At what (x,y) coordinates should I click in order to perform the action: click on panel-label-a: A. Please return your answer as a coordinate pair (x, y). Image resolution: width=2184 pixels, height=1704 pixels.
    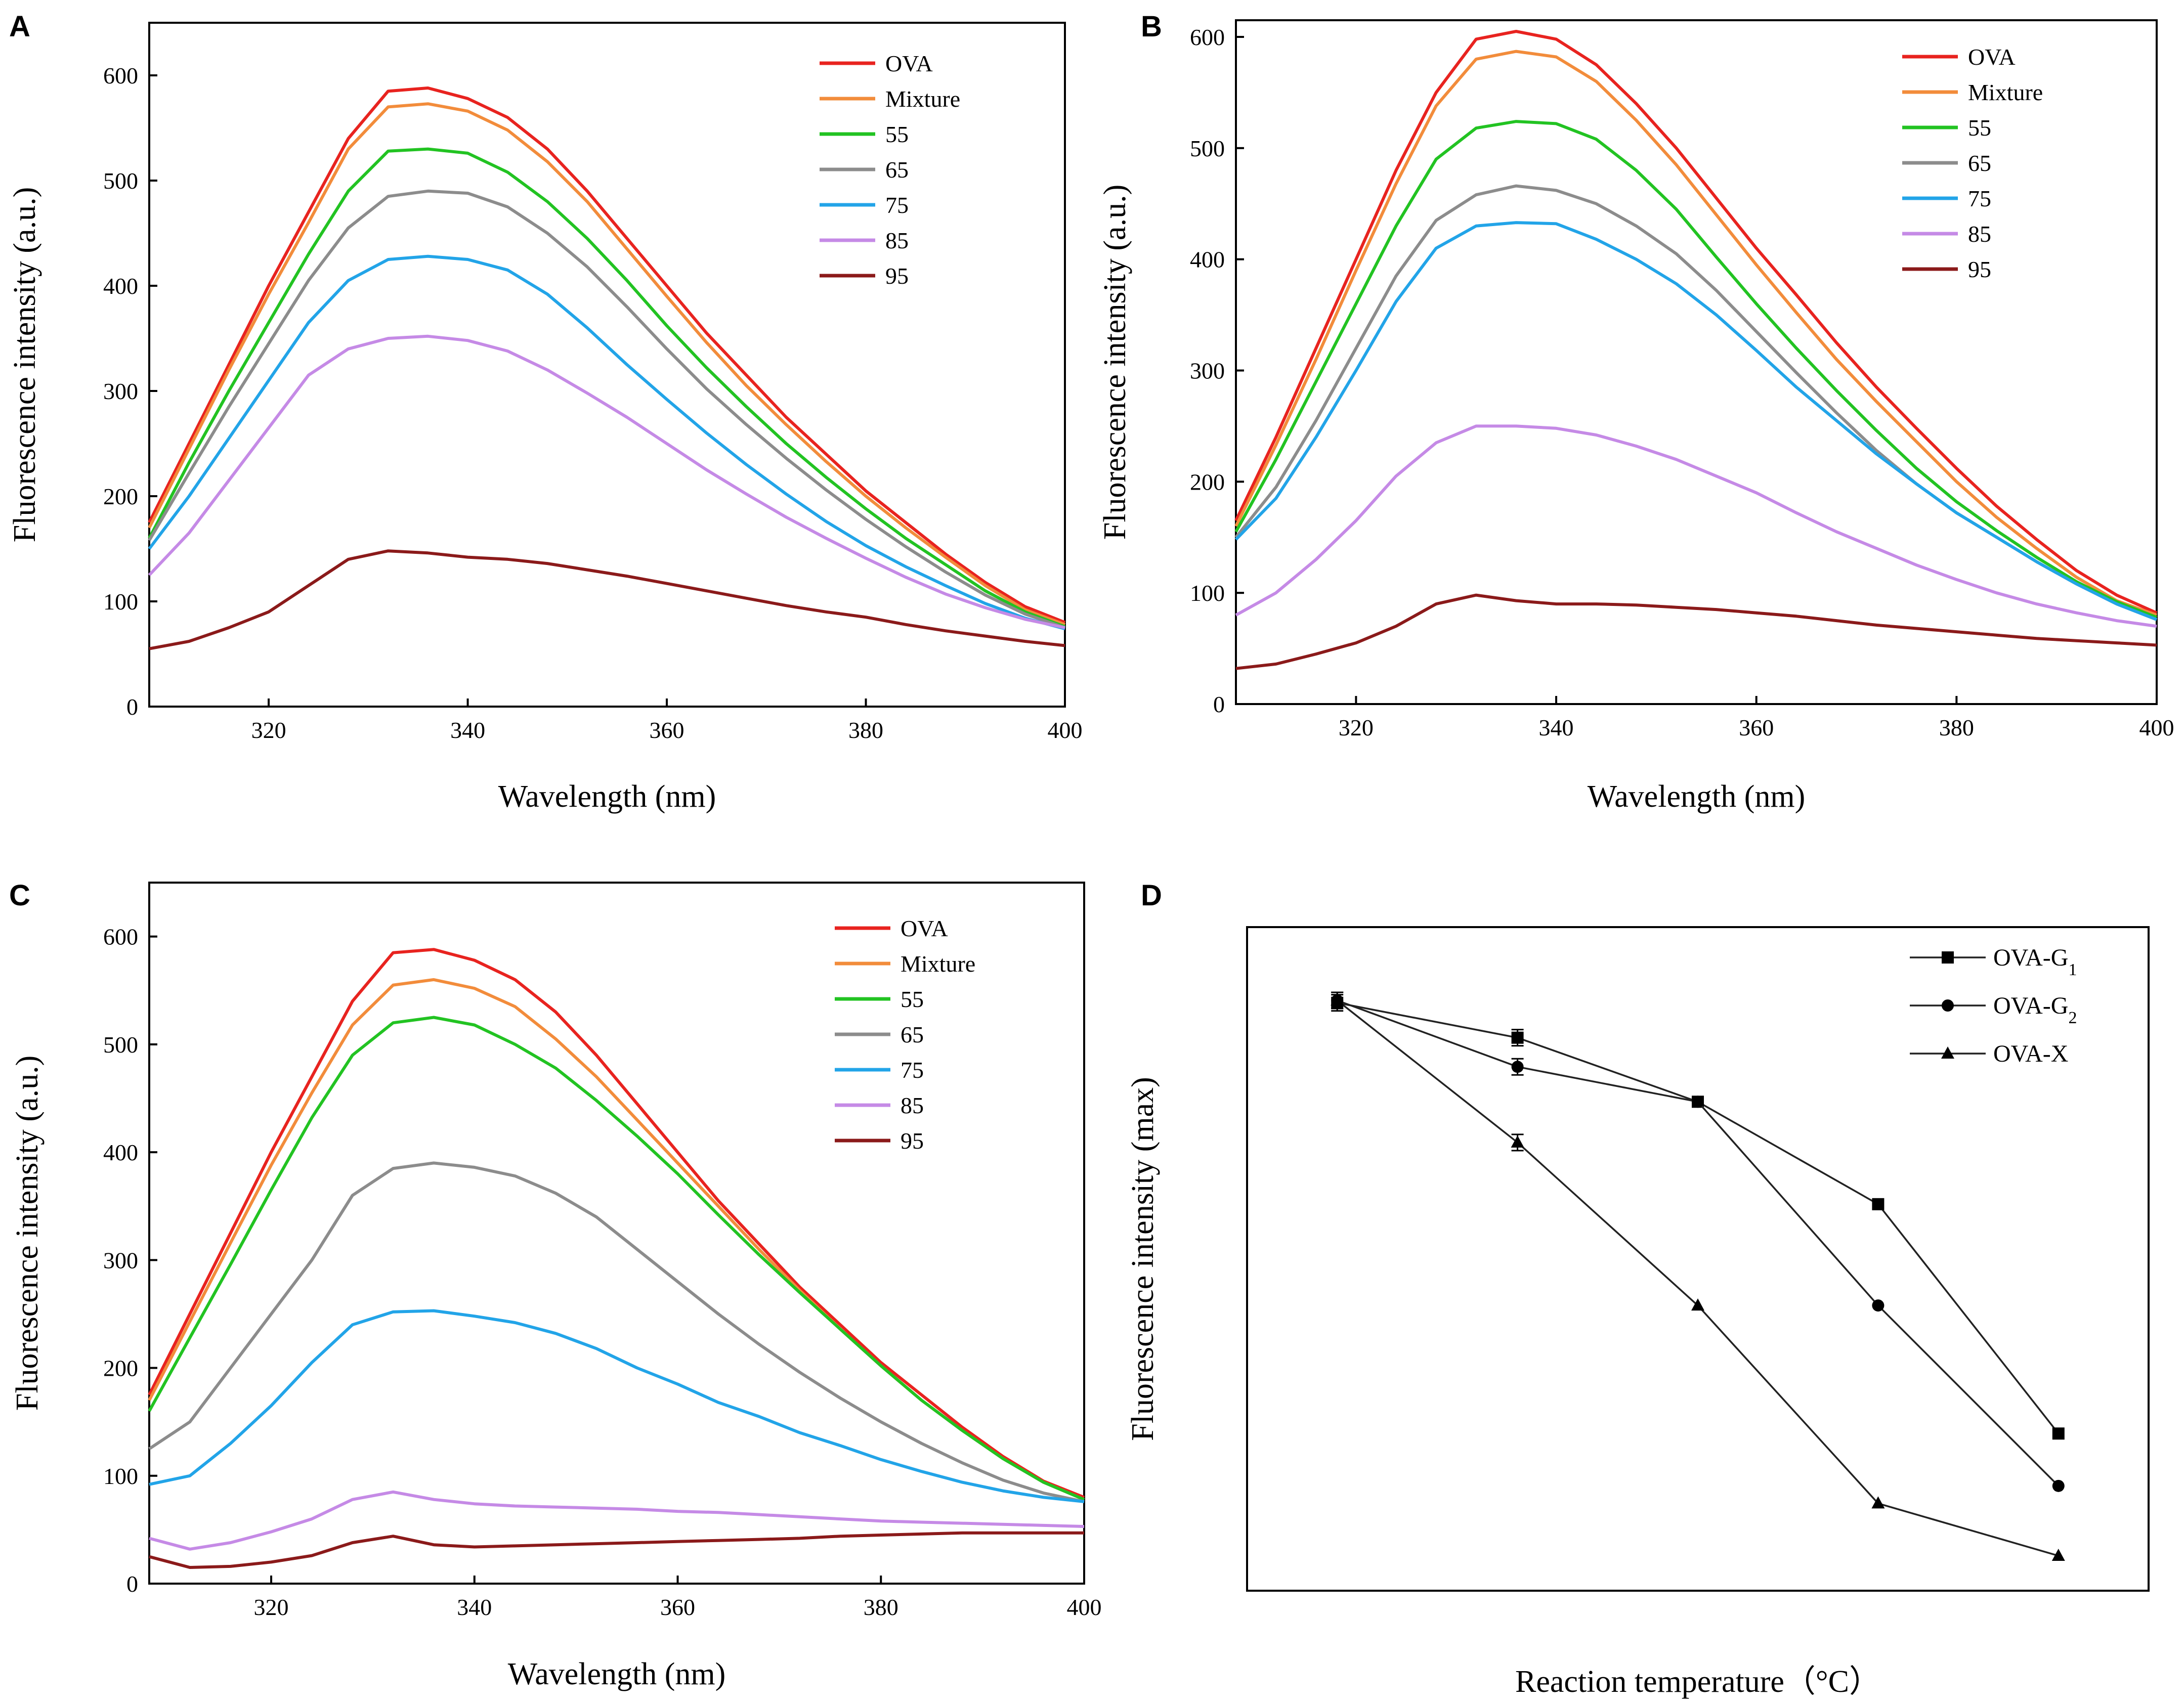
    Looking at the image, I should click on (20, 27).